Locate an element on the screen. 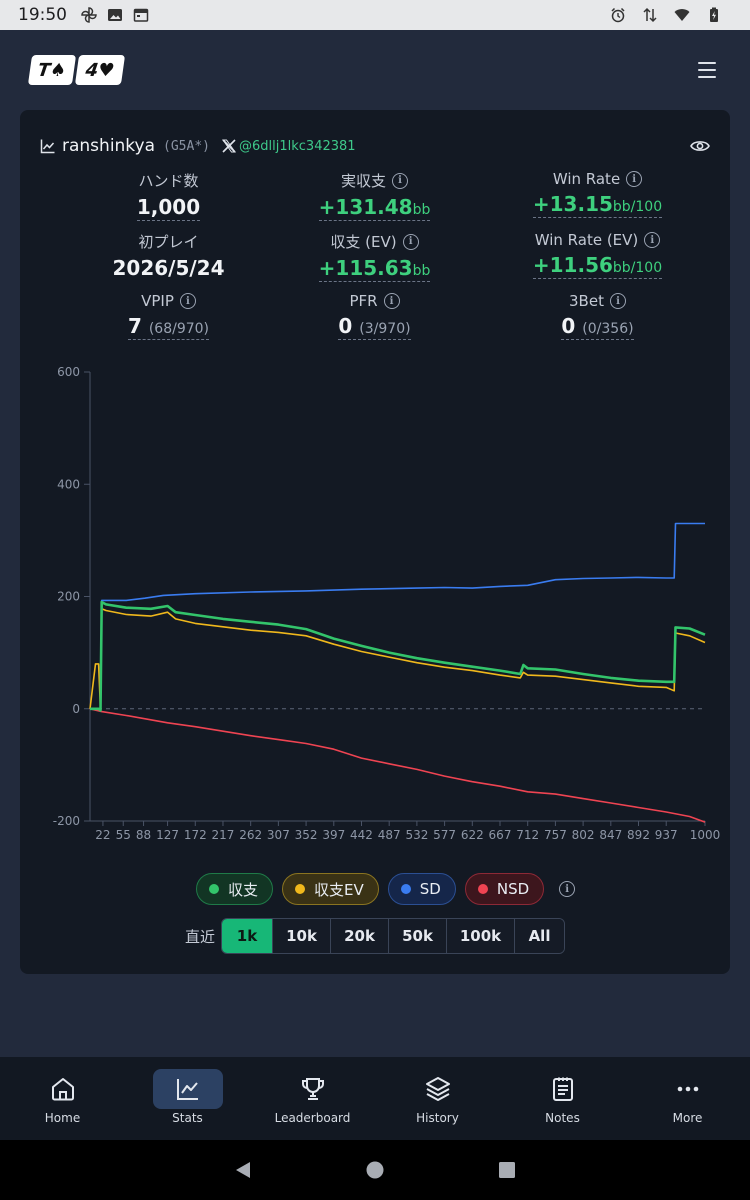 This screenshot has width=750, height=1200. range-option-10k: 10k is located at coordinates (302, 936).